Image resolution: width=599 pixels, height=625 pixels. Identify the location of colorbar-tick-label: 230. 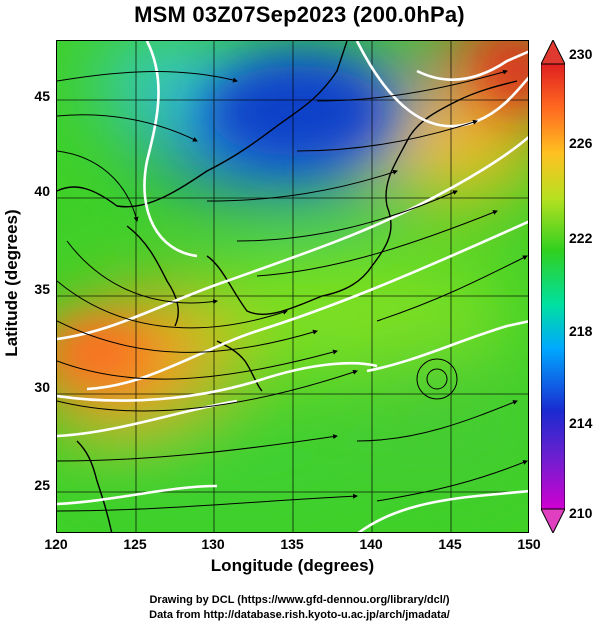
(581, 54).